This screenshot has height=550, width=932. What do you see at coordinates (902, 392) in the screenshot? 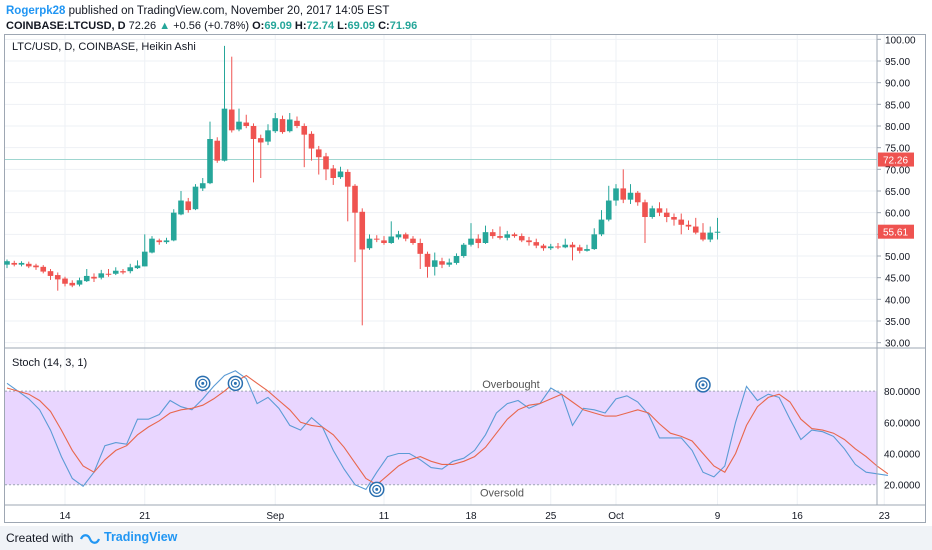
I see `stoch-tick-label: 80.0000` at bounding box center [902, 392].